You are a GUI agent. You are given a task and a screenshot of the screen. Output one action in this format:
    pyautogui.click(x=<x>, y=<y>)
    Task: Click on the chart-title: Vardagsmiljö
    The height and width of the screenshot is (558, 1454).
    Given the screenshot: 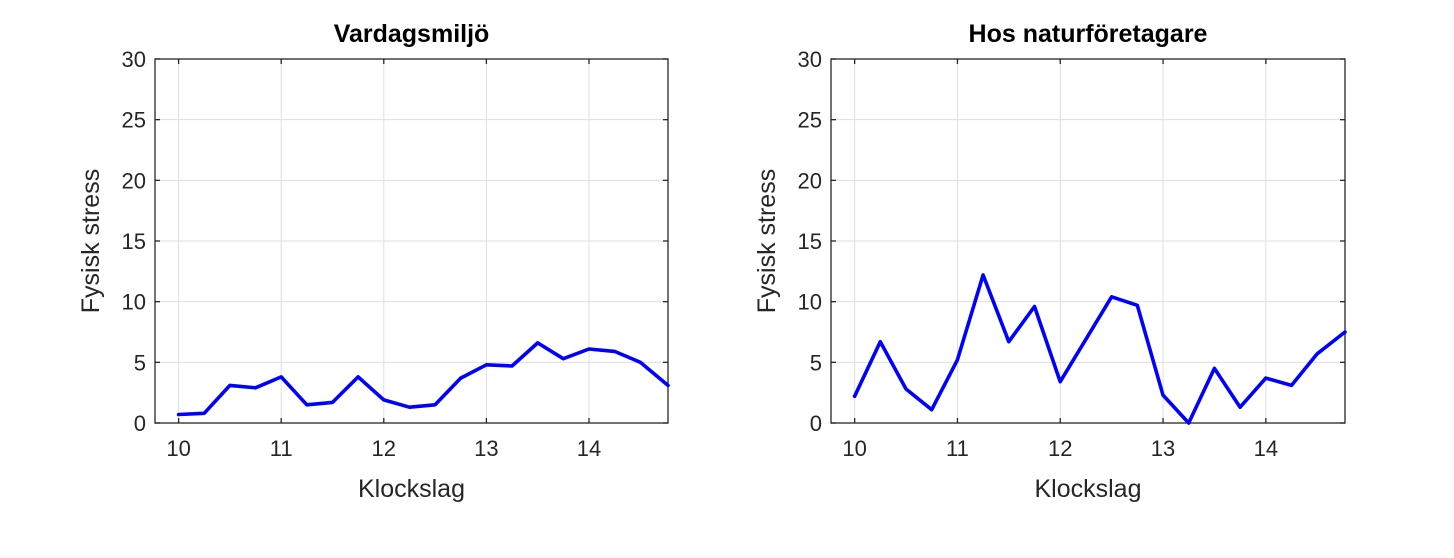 What is the action you would take?
    pyautogui.click(x=412, y=34)
    